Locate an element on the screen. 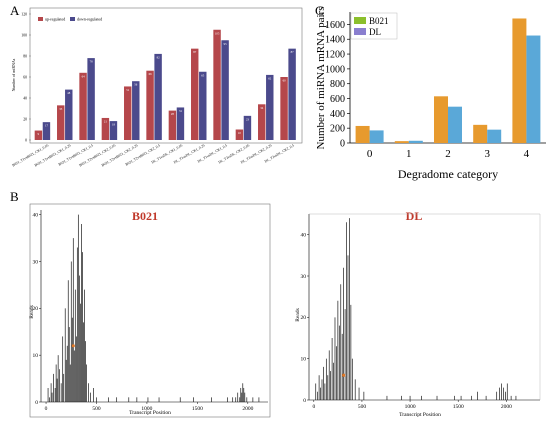 This screenshot has width=550, height=436. panel-a-y-tick-label: 0 is located at coordinates (26, 140).